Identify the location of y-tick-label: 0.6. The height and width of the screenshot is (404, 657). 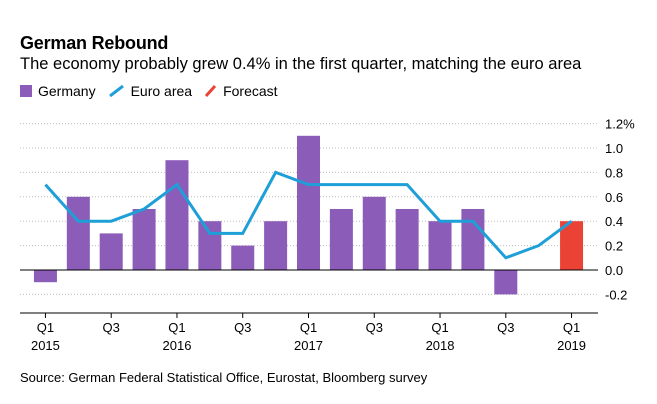
(614, 197).